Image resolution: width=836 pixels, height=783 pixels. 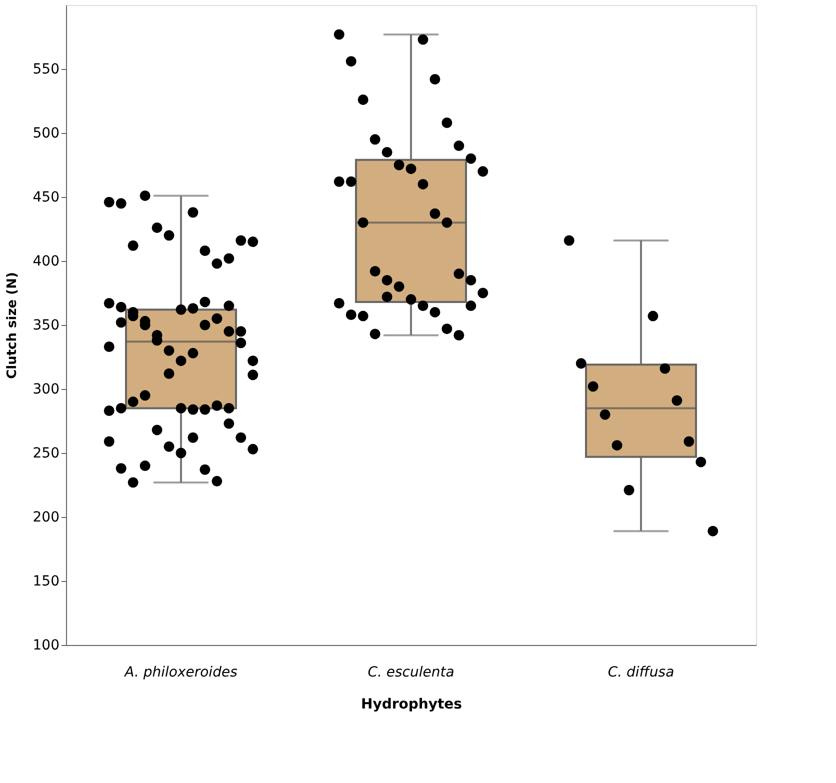 What do you see at coordinates (46, 518) in the screenshot?
I see `y-tick-label: 200` at bounding box center [46, 518].